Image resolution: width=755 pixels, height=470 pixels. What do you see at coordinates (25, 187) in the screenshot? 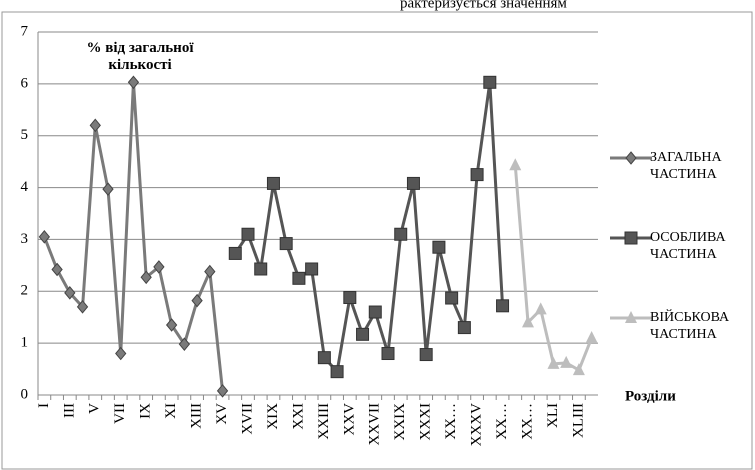
I see `y-tick-label: 4` at bounding box center [25, 187].